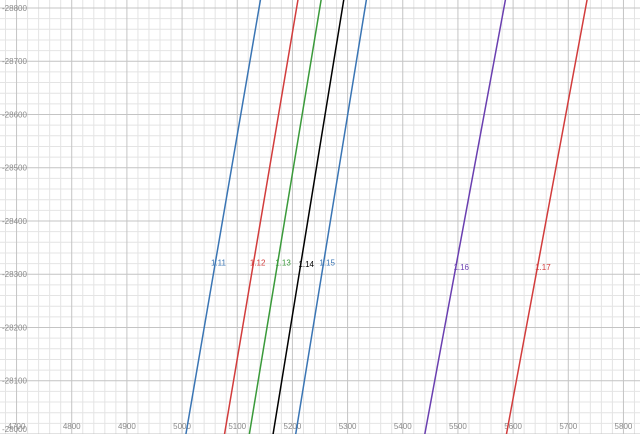  I want to click on x-tick-label: 5800, so click(624, 426).